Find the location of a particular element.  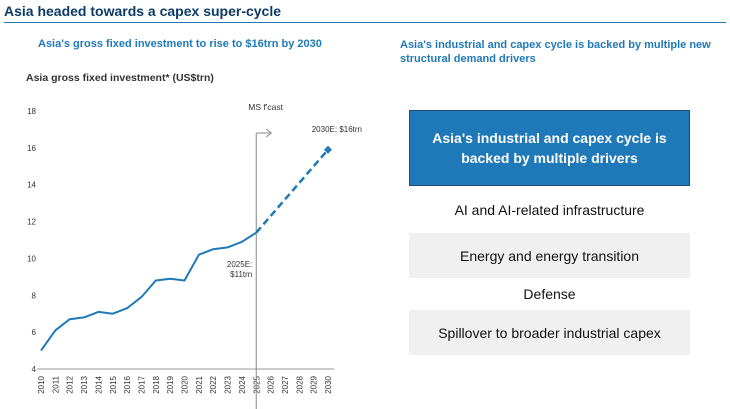

forecast-series-line is located at coordinates (292, 191).